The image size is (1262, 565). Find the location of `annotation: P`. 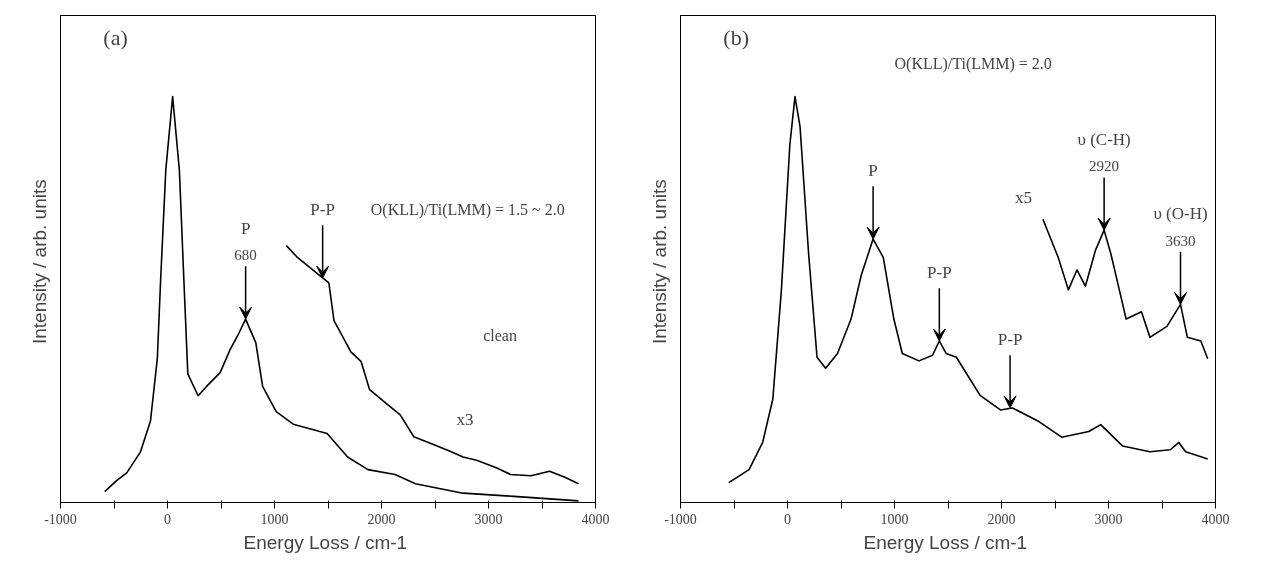

annotation: P is located at coordinates (873, 171).